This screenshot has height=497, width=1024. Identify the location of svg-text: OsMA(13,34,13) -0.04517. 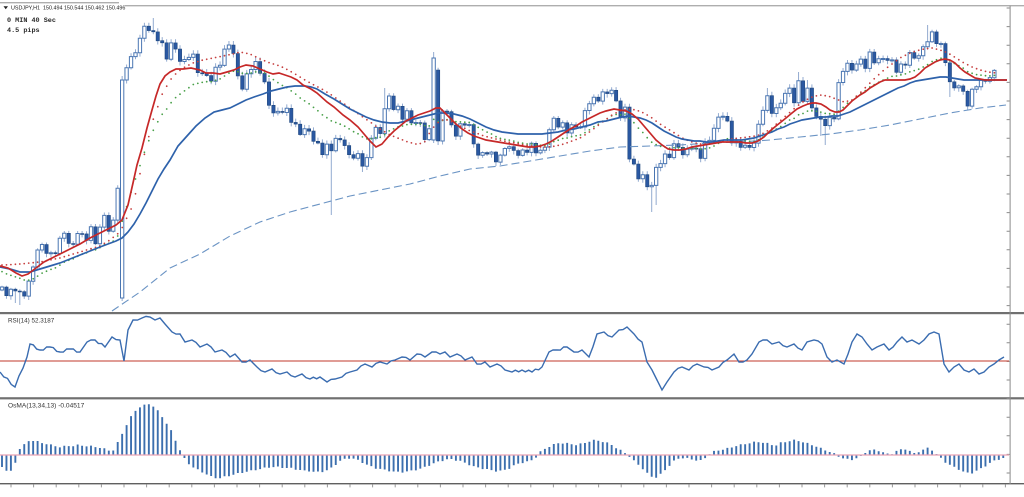
(46, 406).